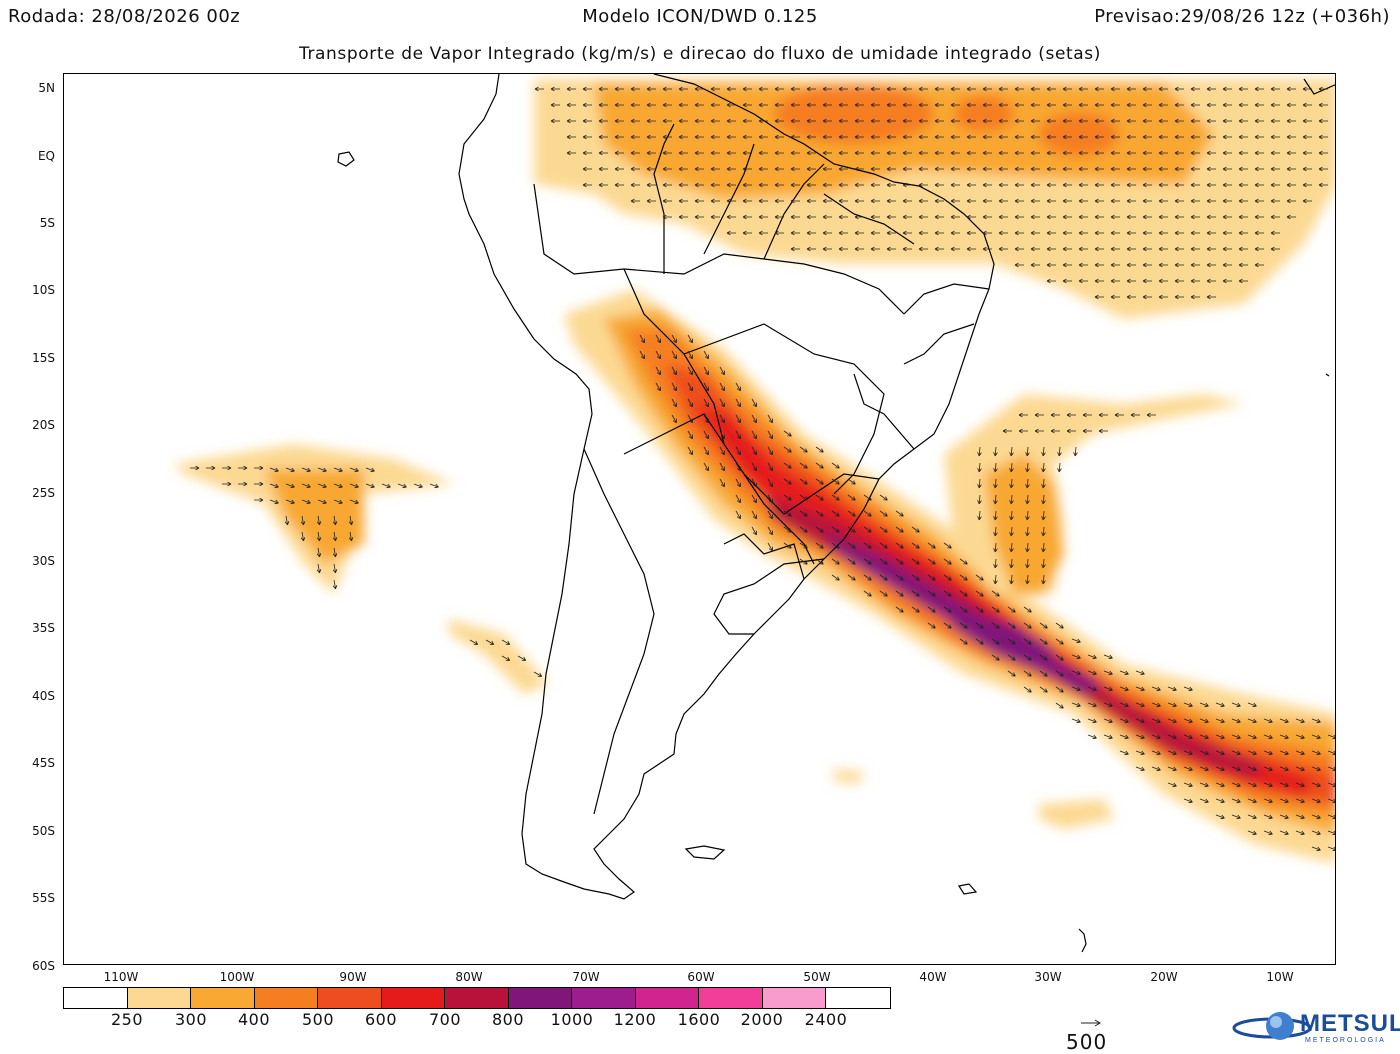  What do you see at coordinates (700, 16) in the screenshot?
I see `model-label: Modelo ICON/DWD 0.125` at bounding box center [700, 16].